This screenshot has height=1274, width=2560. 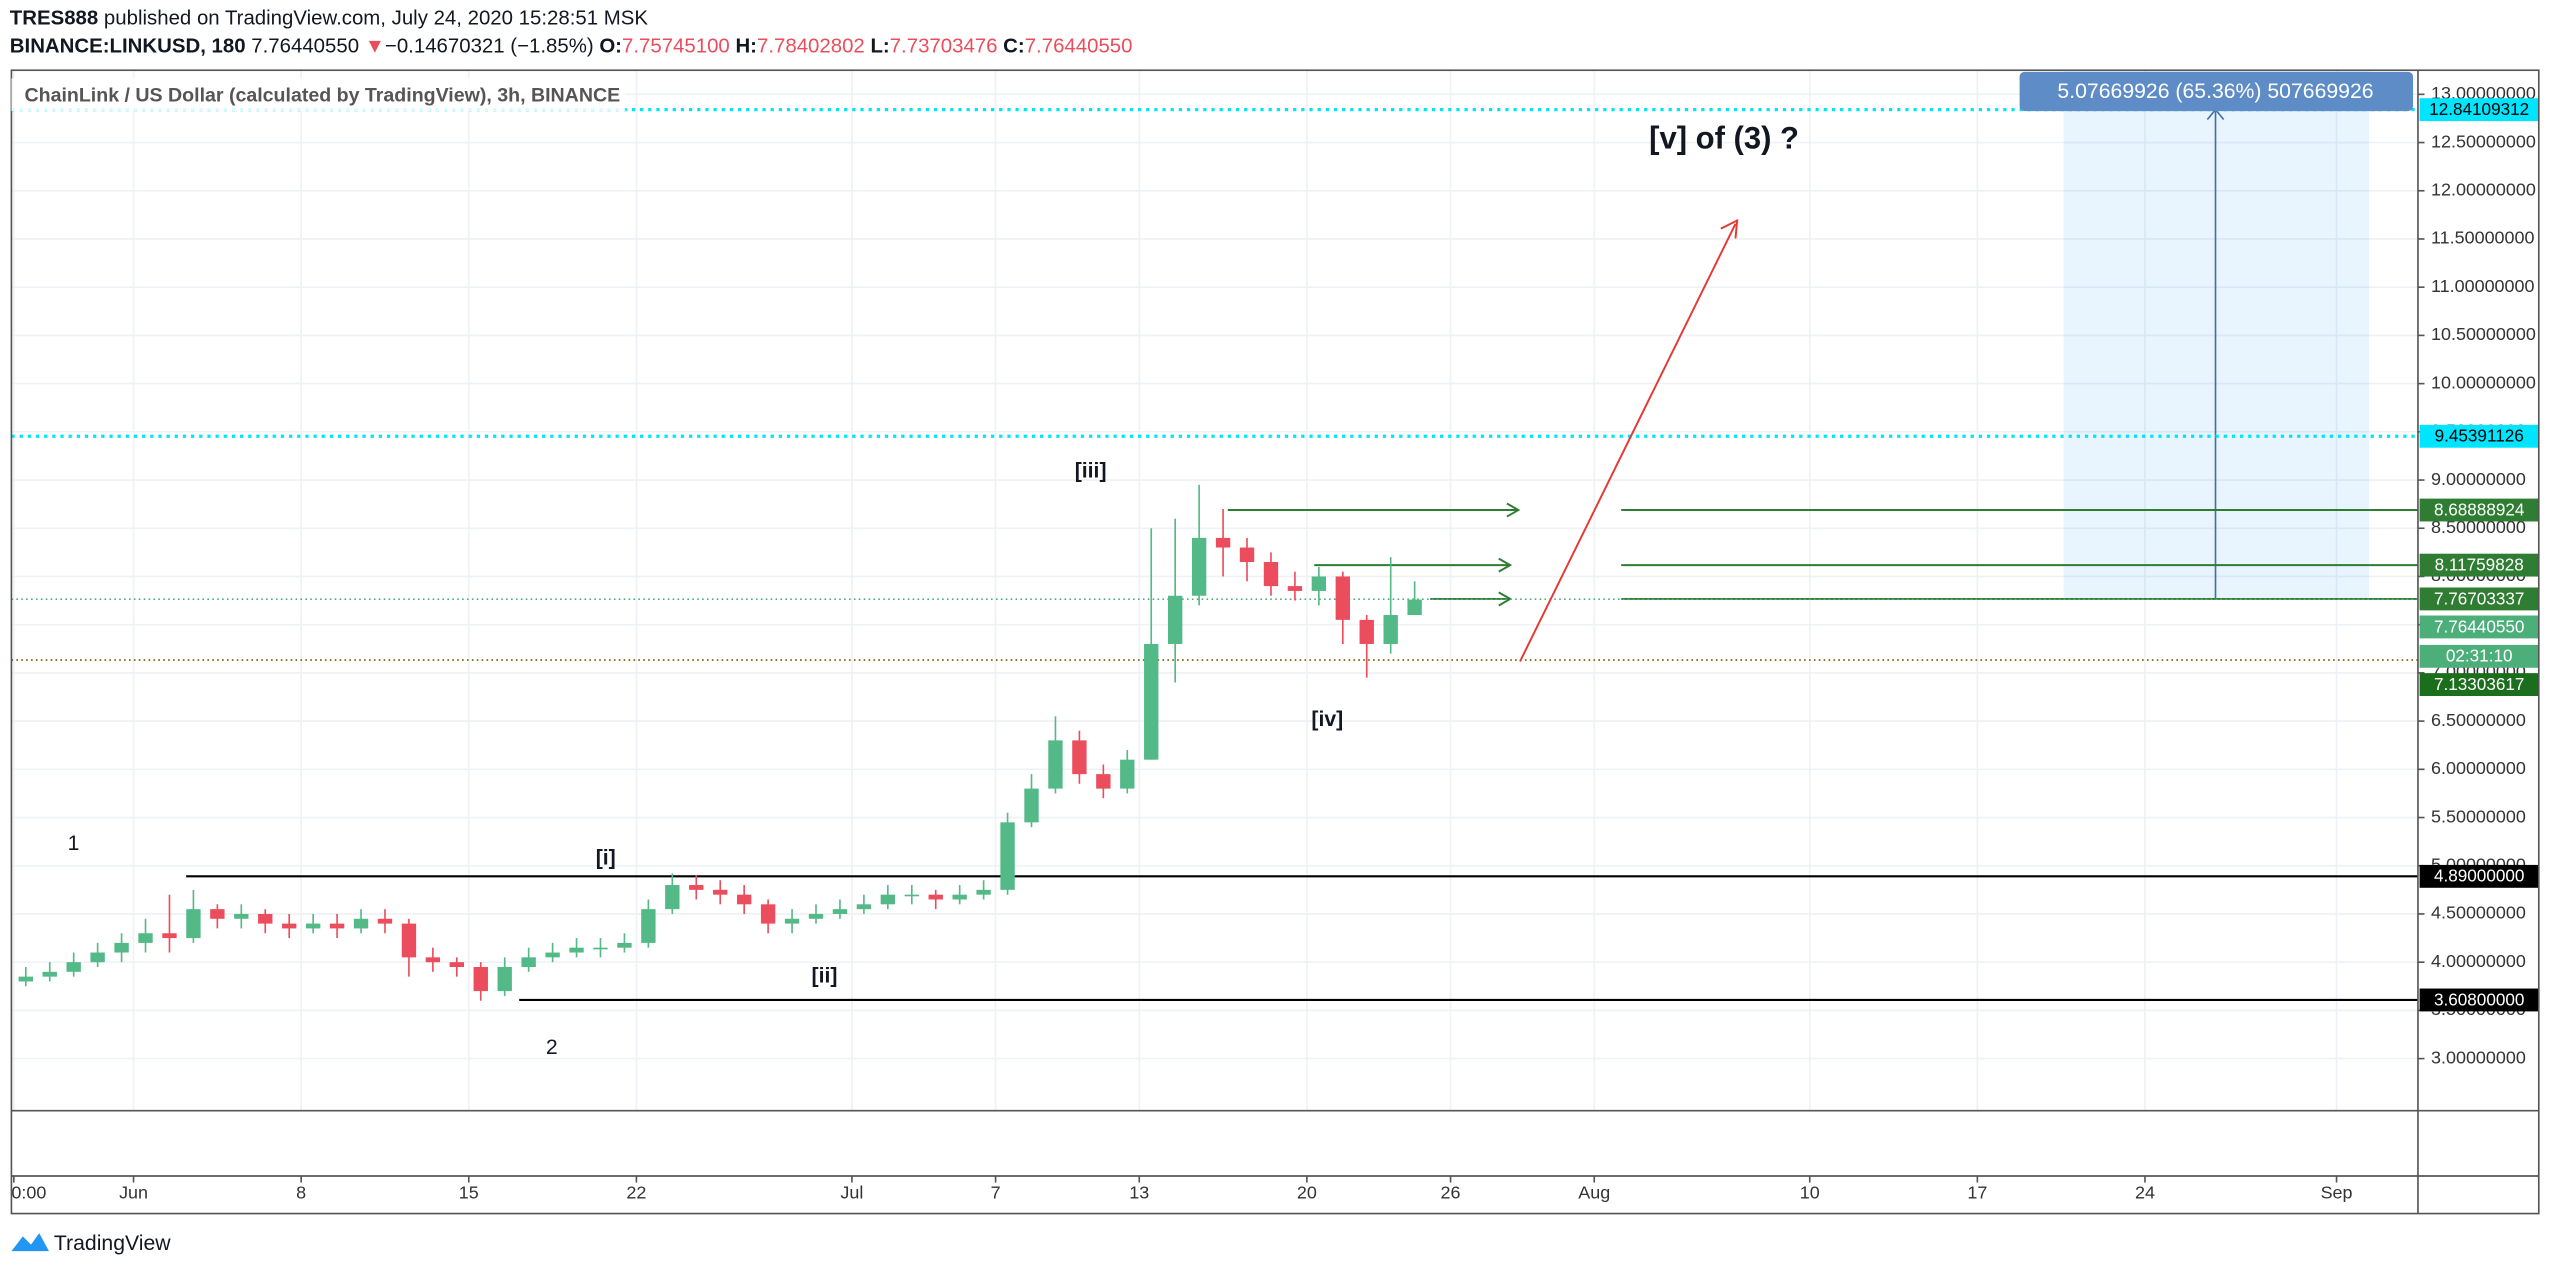 I want to click on author: TRES888, so click(x=54, y=19).